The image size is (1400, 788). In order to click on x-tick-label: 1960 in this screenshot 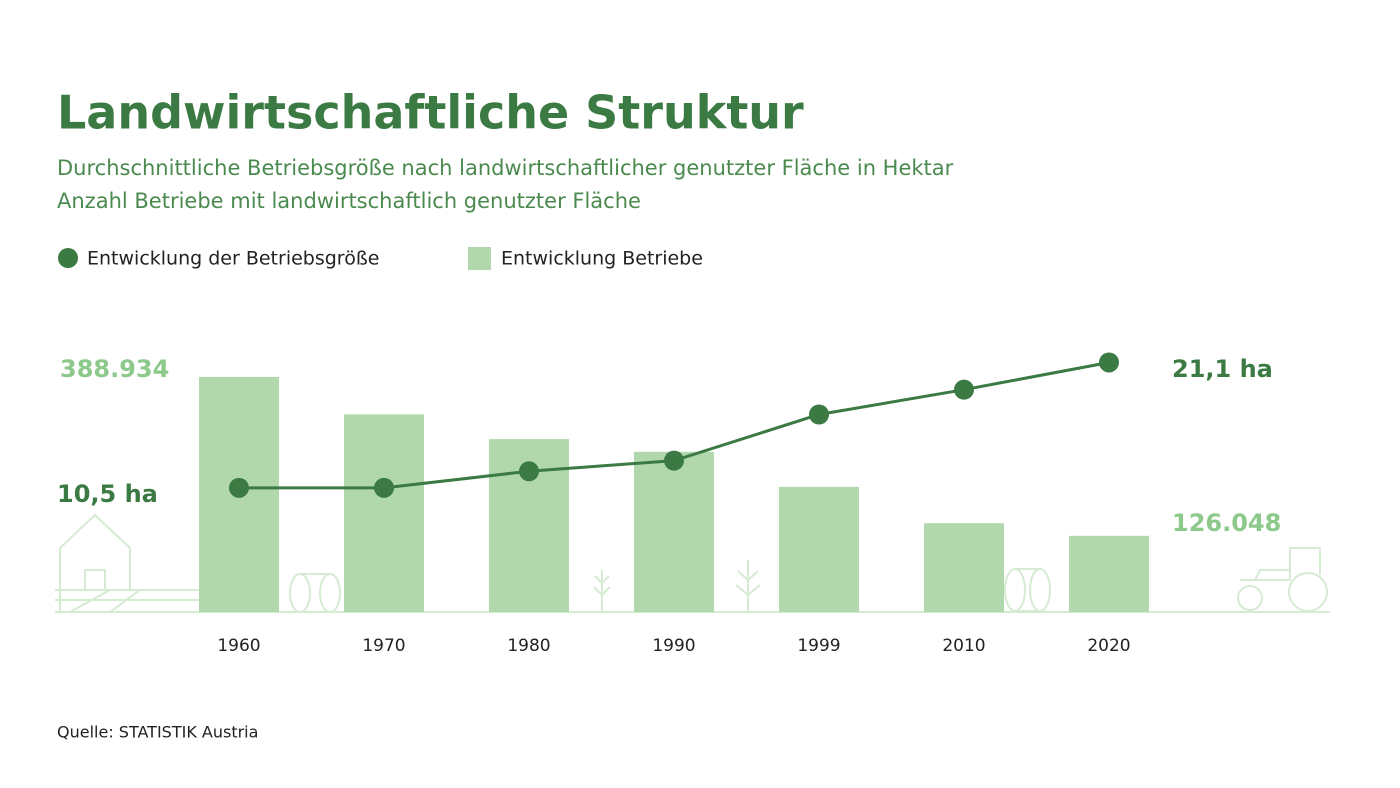, I will do `click(238, 646)`.